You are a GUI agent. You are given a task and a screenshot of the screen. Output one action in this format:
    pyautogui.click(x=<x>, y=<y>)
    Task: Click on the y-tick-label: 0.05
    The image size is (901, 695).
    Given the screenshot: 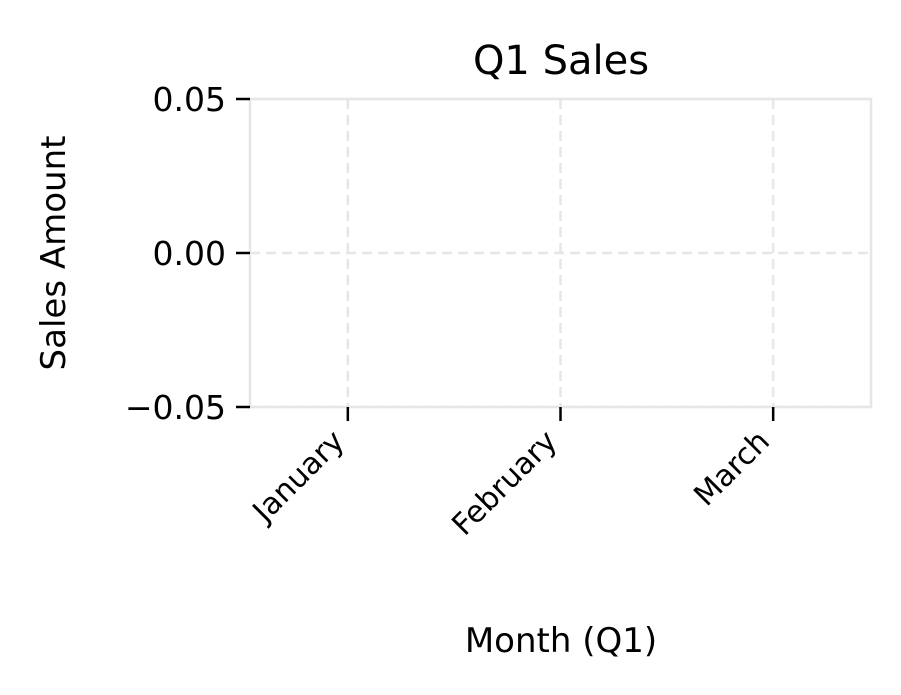 What is the action you would take?
    pyautogui.click(x=189, y=99)
    